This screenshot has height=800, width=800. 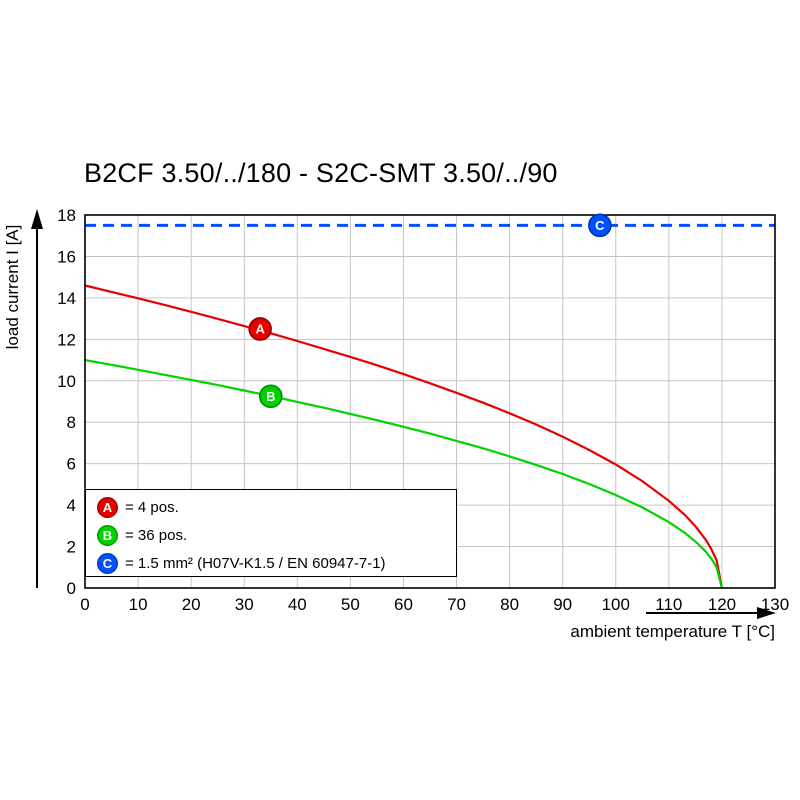 I want to click on legend-text-c: = 1.5 mm² (H07V-K1.5 / EN 60947-7-1), so click(x=255, y=563).